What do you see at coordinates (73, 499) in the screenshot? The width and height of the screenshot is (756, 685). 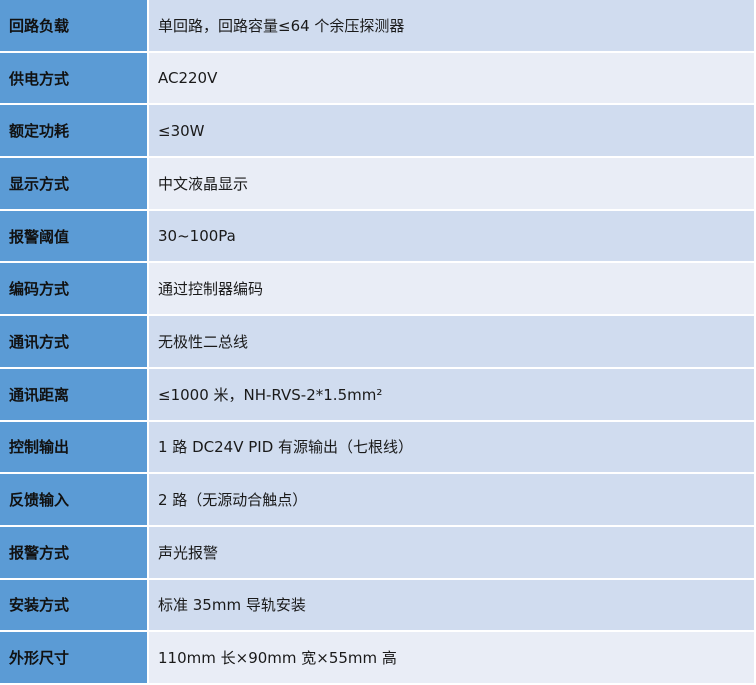 I see `spec-label: 反馈输入` at bounding box center [73, 499].